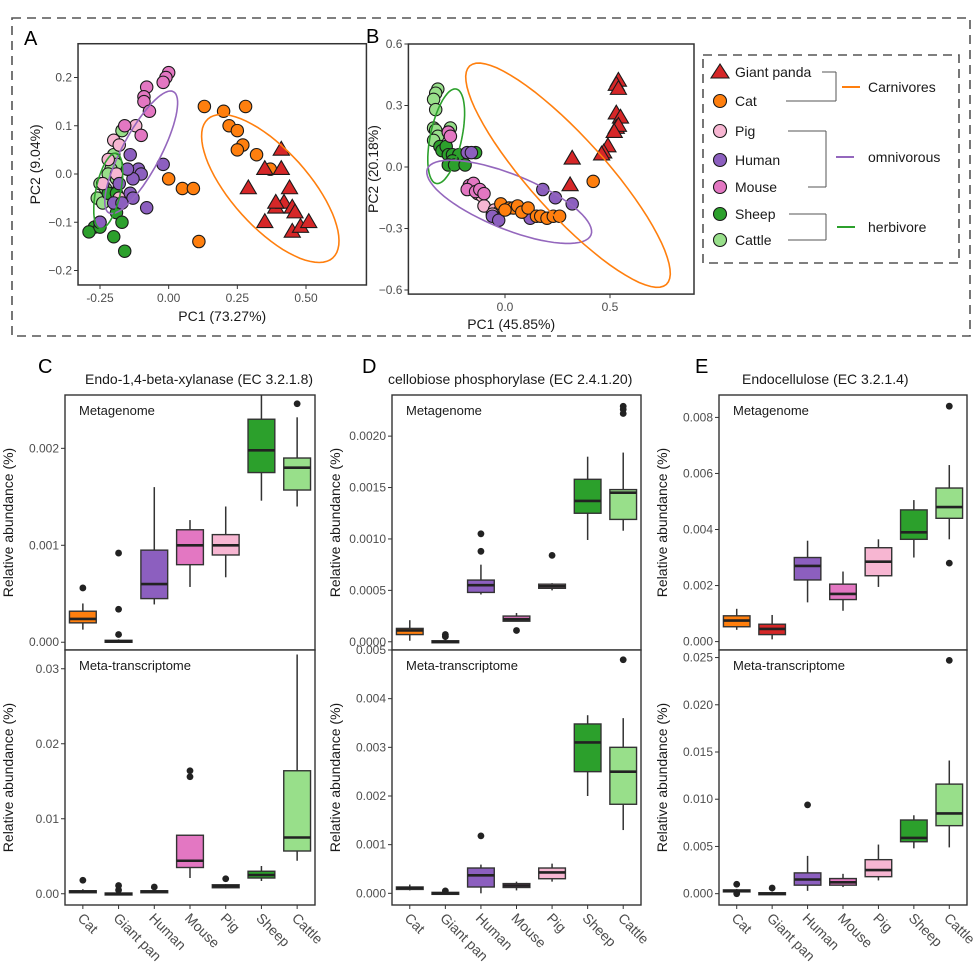  What do you see at coordinates (720, 101) in the screenshot?
I see `legend-circle-icon` at bounding box center [720, 101].